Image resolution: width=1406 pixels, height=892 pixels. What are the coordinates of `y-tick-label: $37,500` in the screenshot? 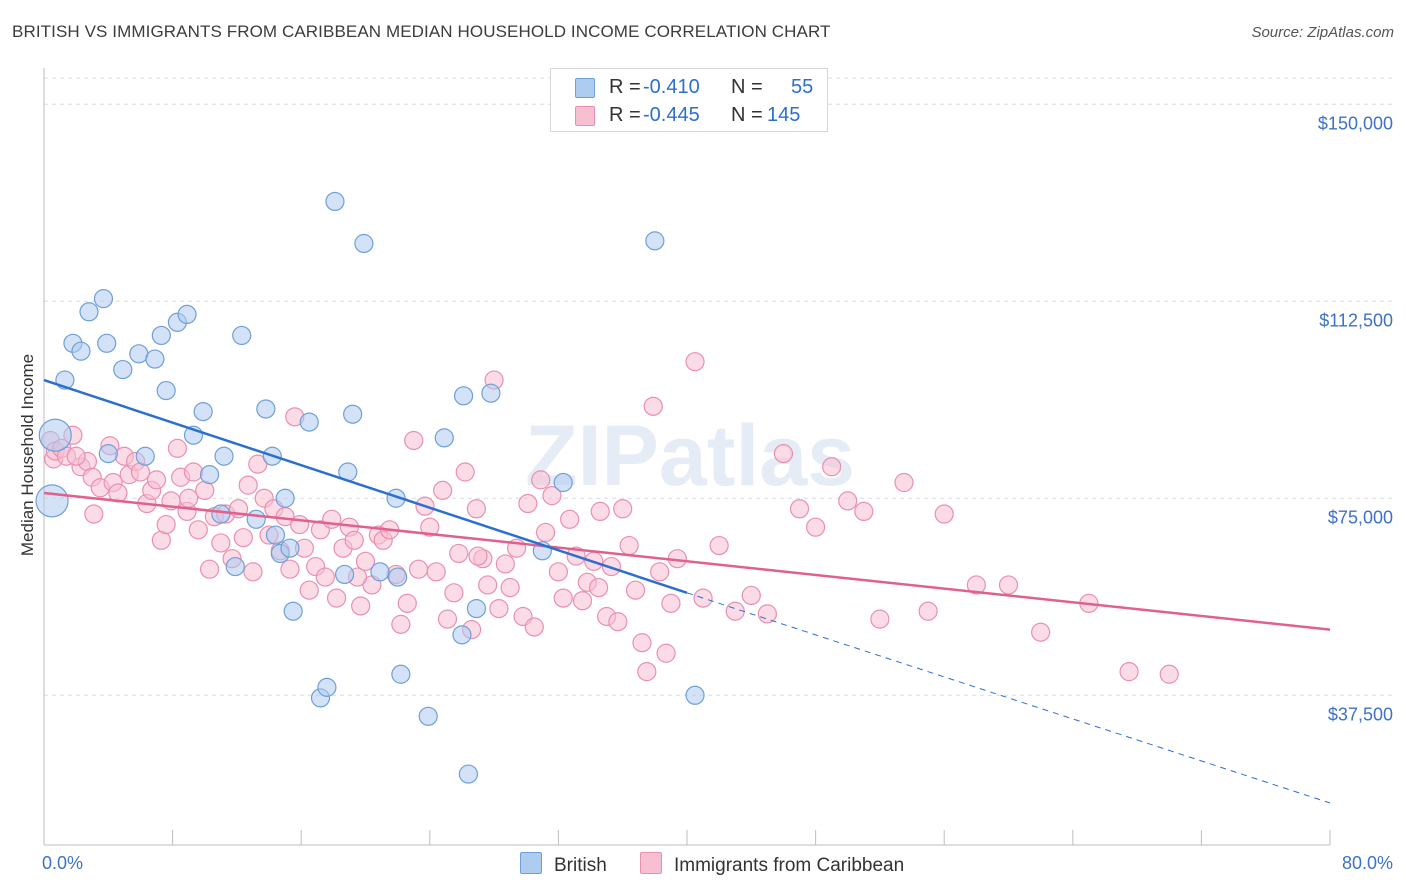 It's located at (1360, 714).